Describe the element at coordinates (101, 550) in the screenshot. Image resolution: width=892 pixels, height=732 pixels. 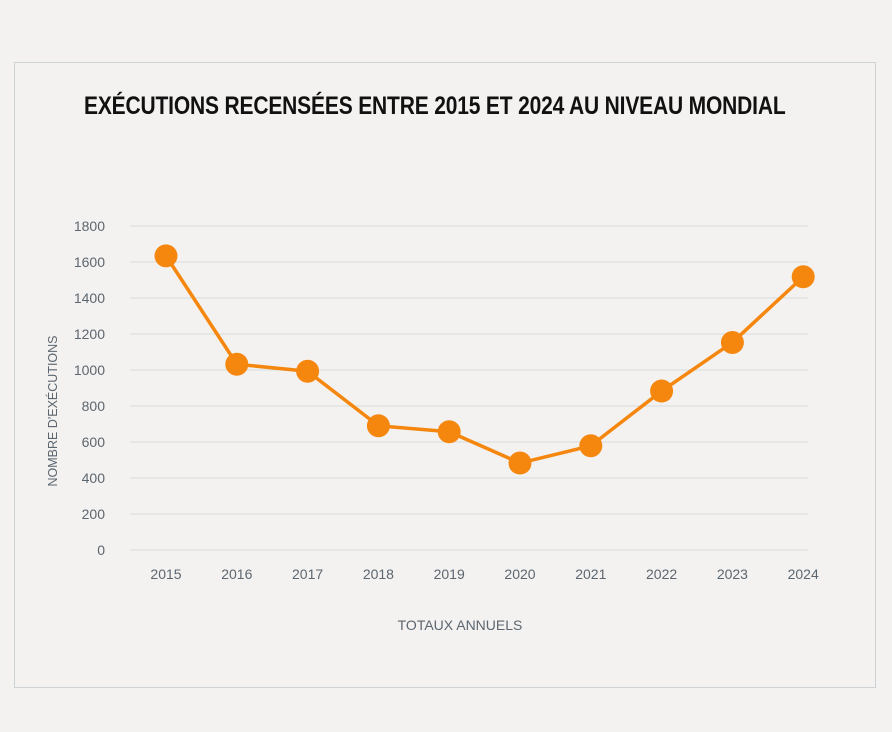
I see `y-tick-label: 0` at that location.